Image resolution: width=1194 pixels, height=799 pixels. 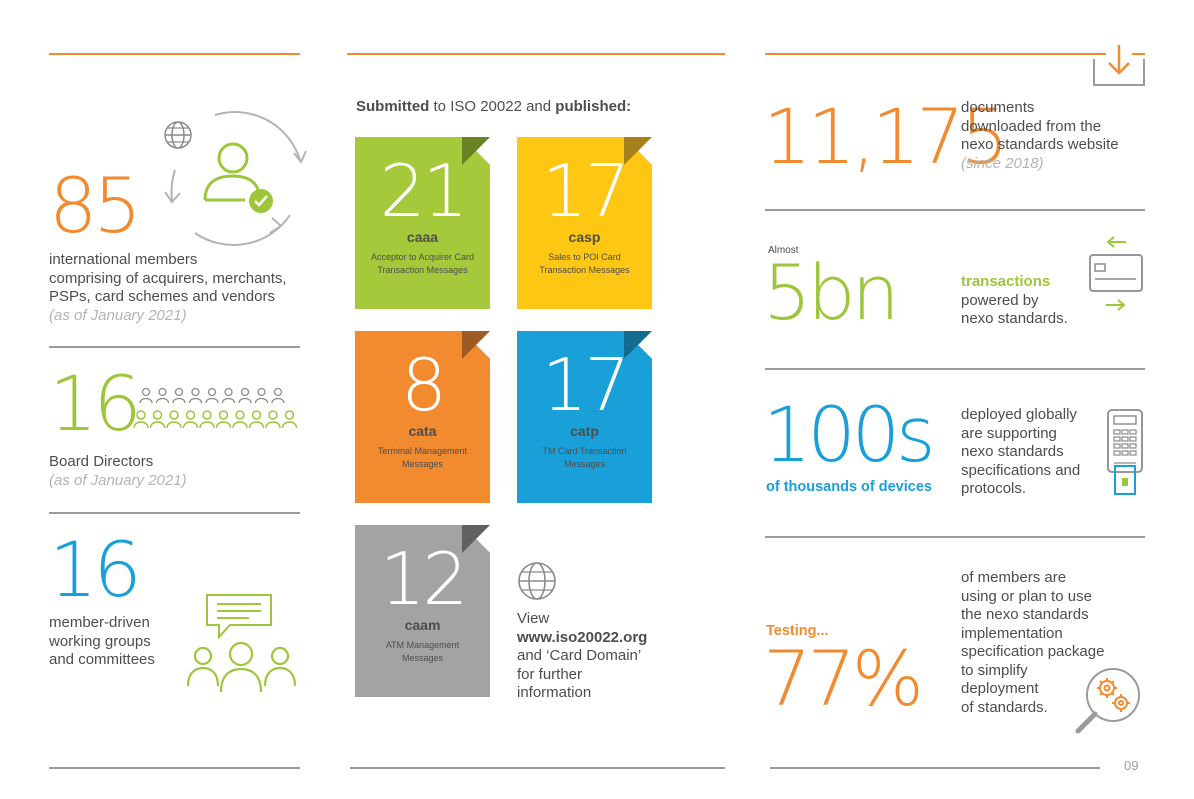 What do you see at coordinates (998, 107) in the screenshot?
I see `downloads-desc-line: documents` at bounding box center [998, 107].